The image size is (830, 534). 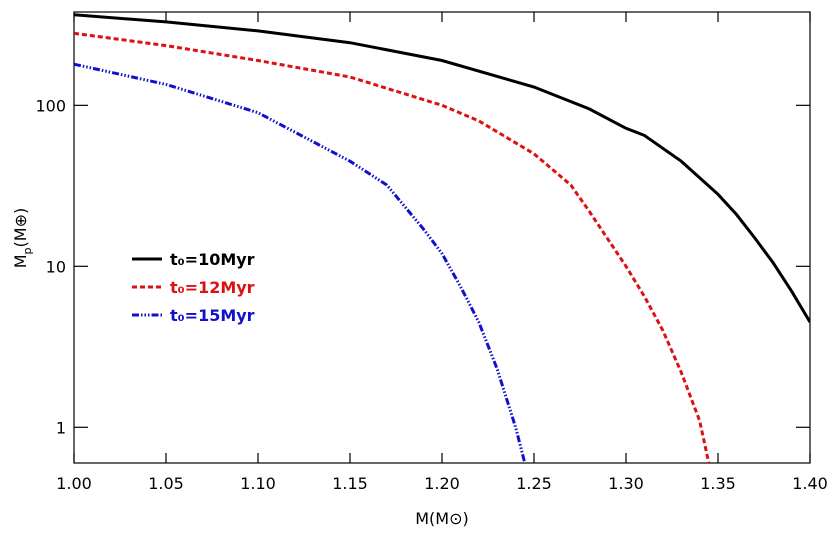 What do you see at coordinates (74, 483) in the screenshot?
I see `x-tick-label: 1.00` at bounding box center [74, 483].